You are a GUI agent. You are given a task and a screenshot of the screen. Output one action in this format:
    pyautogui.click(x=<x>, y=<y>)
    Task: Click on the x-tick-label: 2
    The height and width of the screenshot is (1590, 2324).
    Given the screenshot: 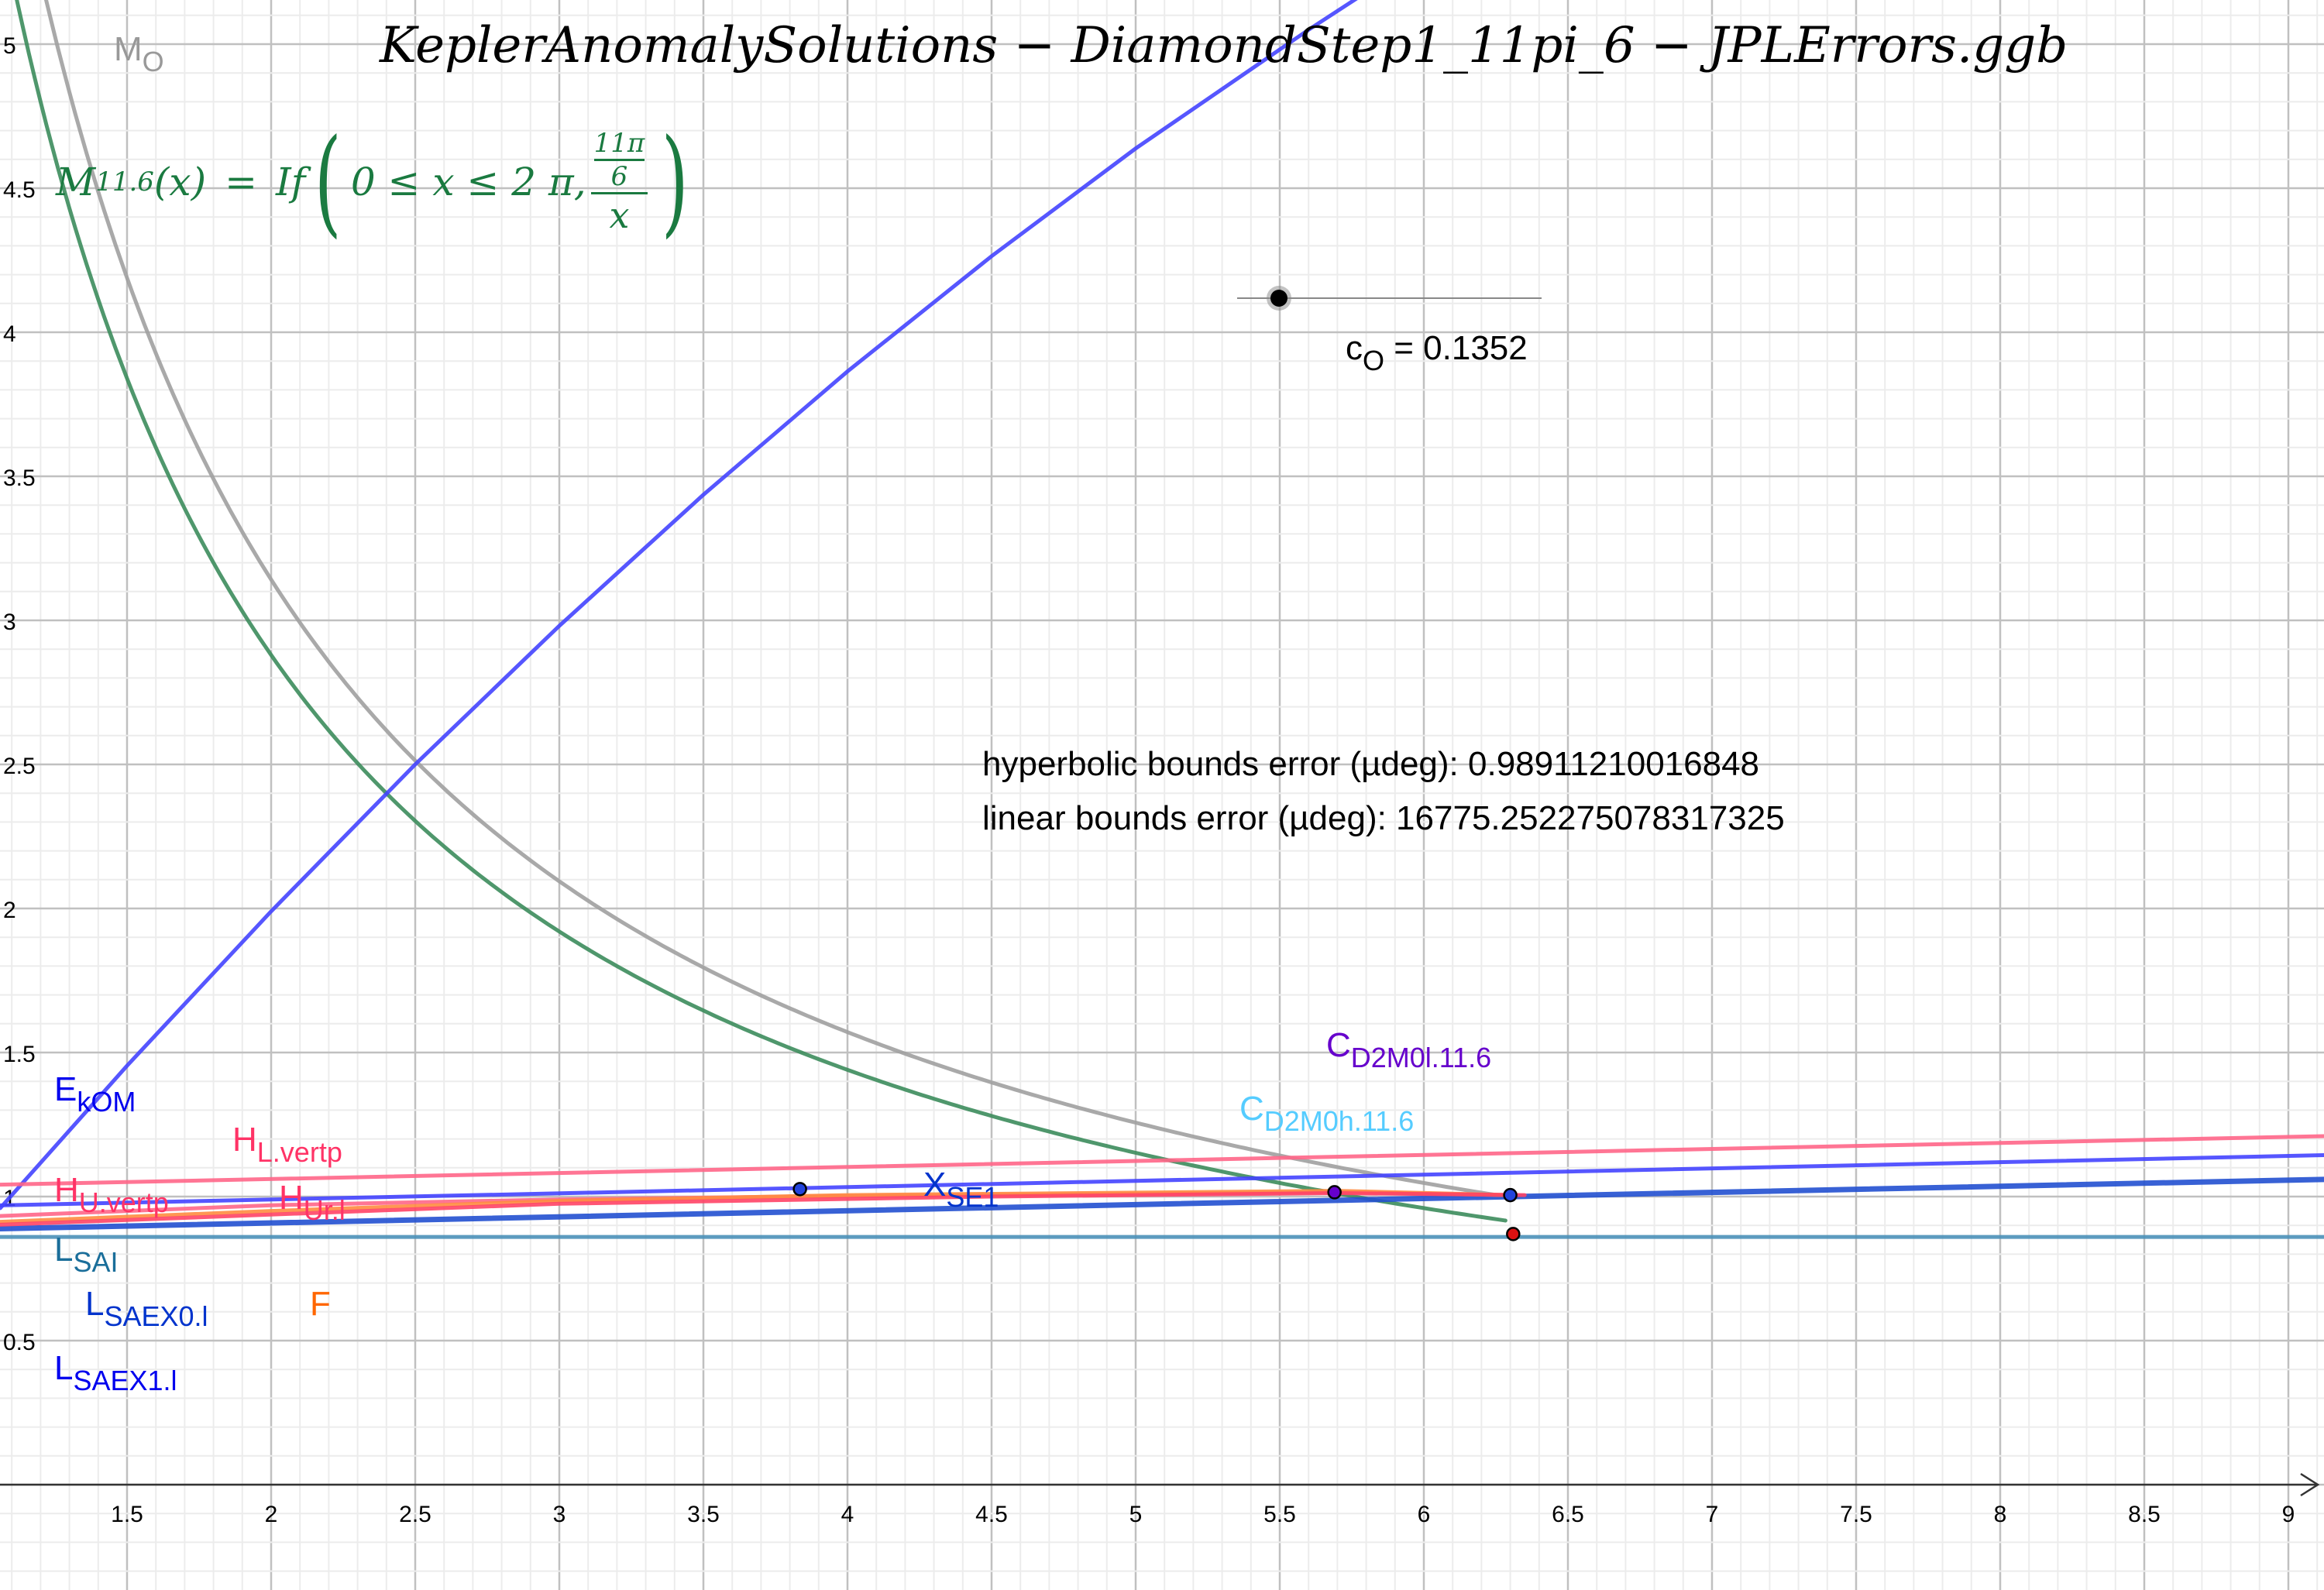 What is the action you would take?
    pyautogui.click(x=271, y=1514)
    